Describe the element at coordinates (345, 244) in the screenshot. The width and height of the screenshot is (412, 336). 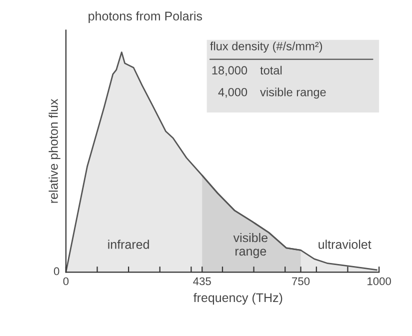
I see `annotation: ultraviolet` at that location.